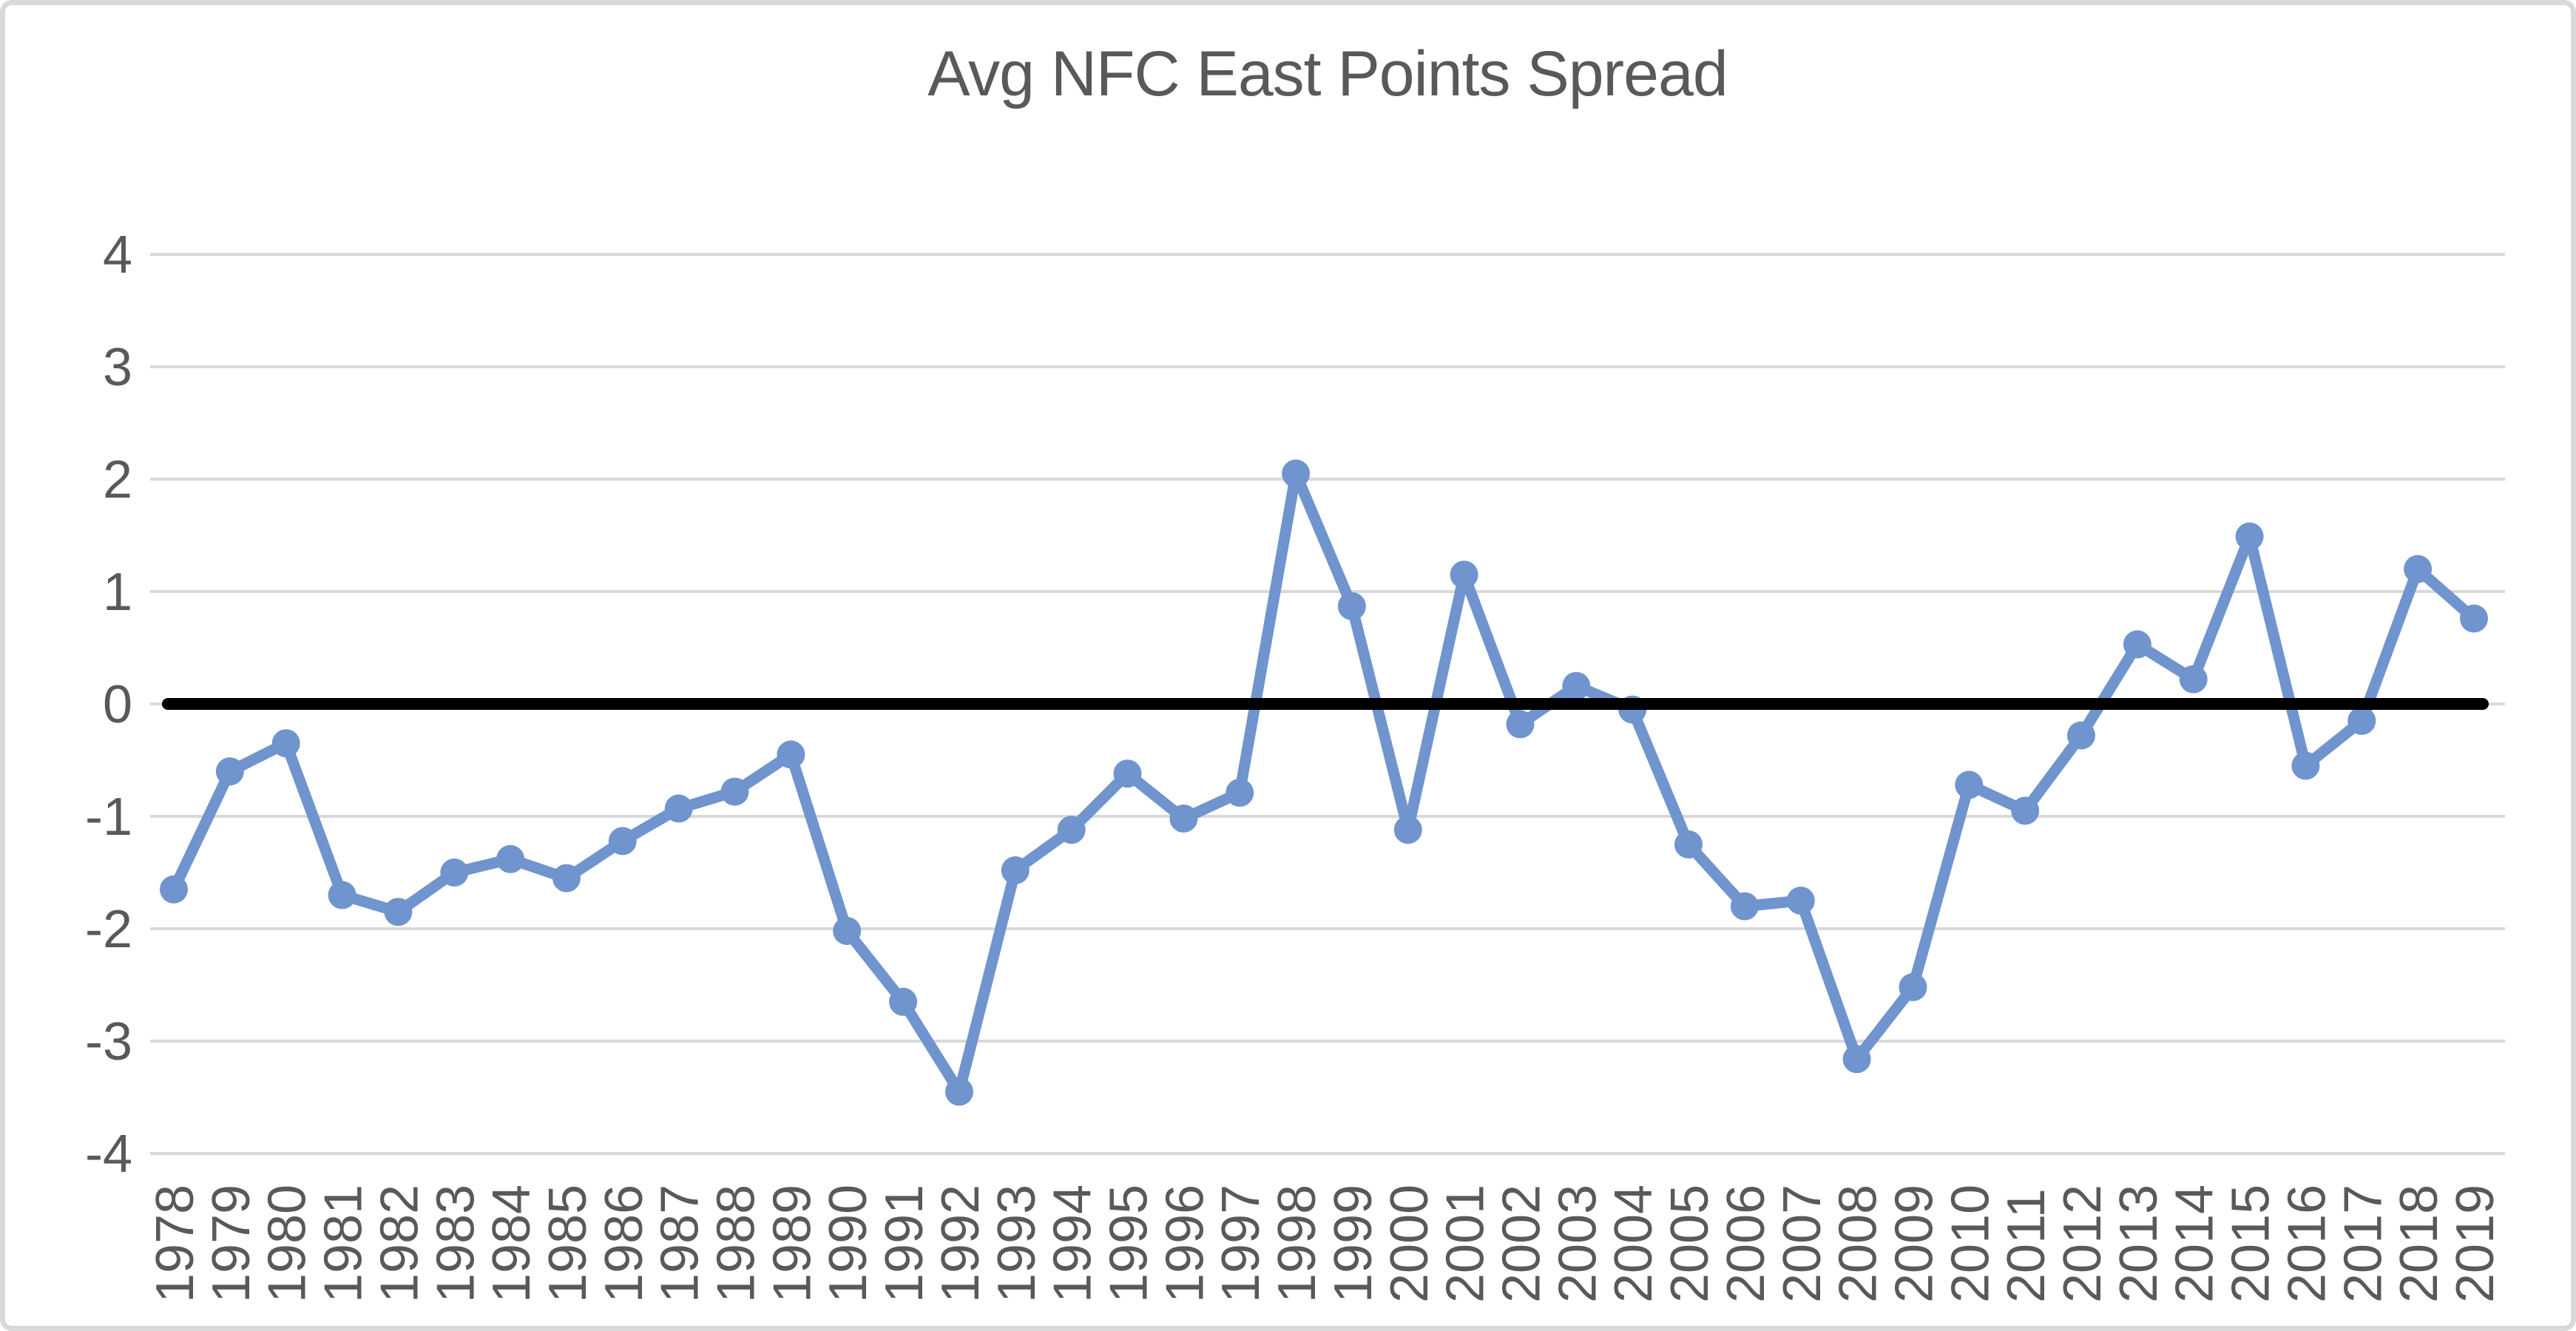 Image resolution: width=2576 pixels, height=1331 pixels. Describe the element at coordinates (1351, 606) in the screenshot. I see `data-point-1999` at that location.